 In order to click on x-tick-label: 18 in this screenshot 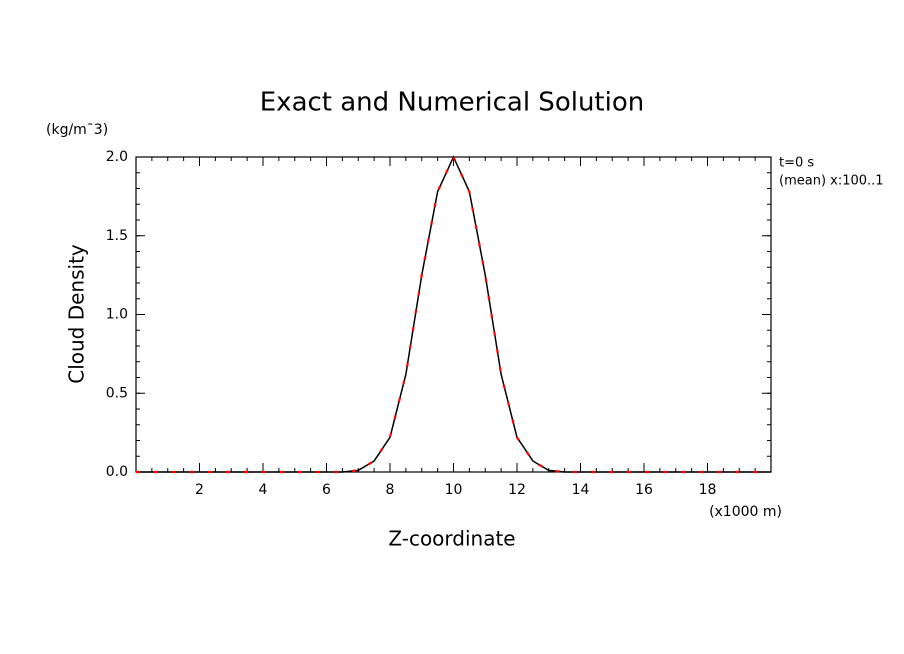, I will do `click(708, 490)`.